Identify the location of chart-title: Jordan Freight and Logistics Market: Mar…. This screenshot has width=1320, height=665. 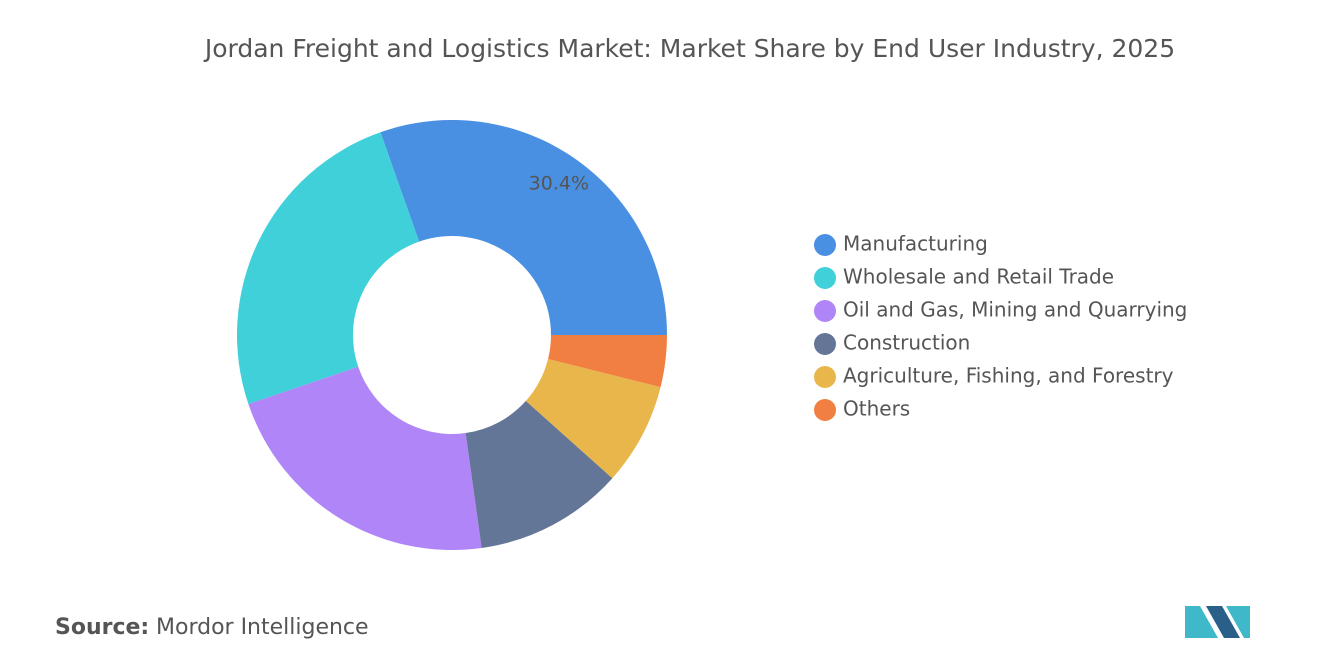
(689, 48).